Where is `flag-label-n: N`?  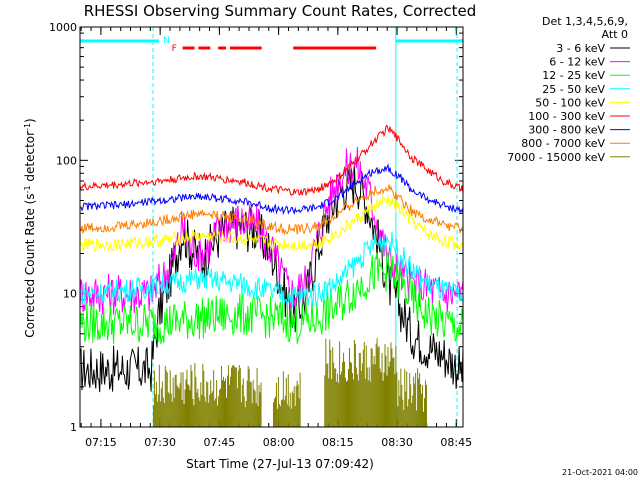 flag-label-n: N is located at coordinates (166, 41).